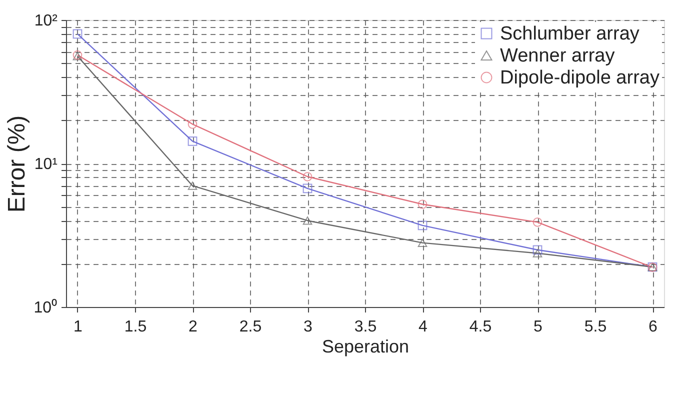  What do you see at coordinates (193, 327) in the screenshot?
I see `x-tick-label: 2` at bounding box center [193, 327].